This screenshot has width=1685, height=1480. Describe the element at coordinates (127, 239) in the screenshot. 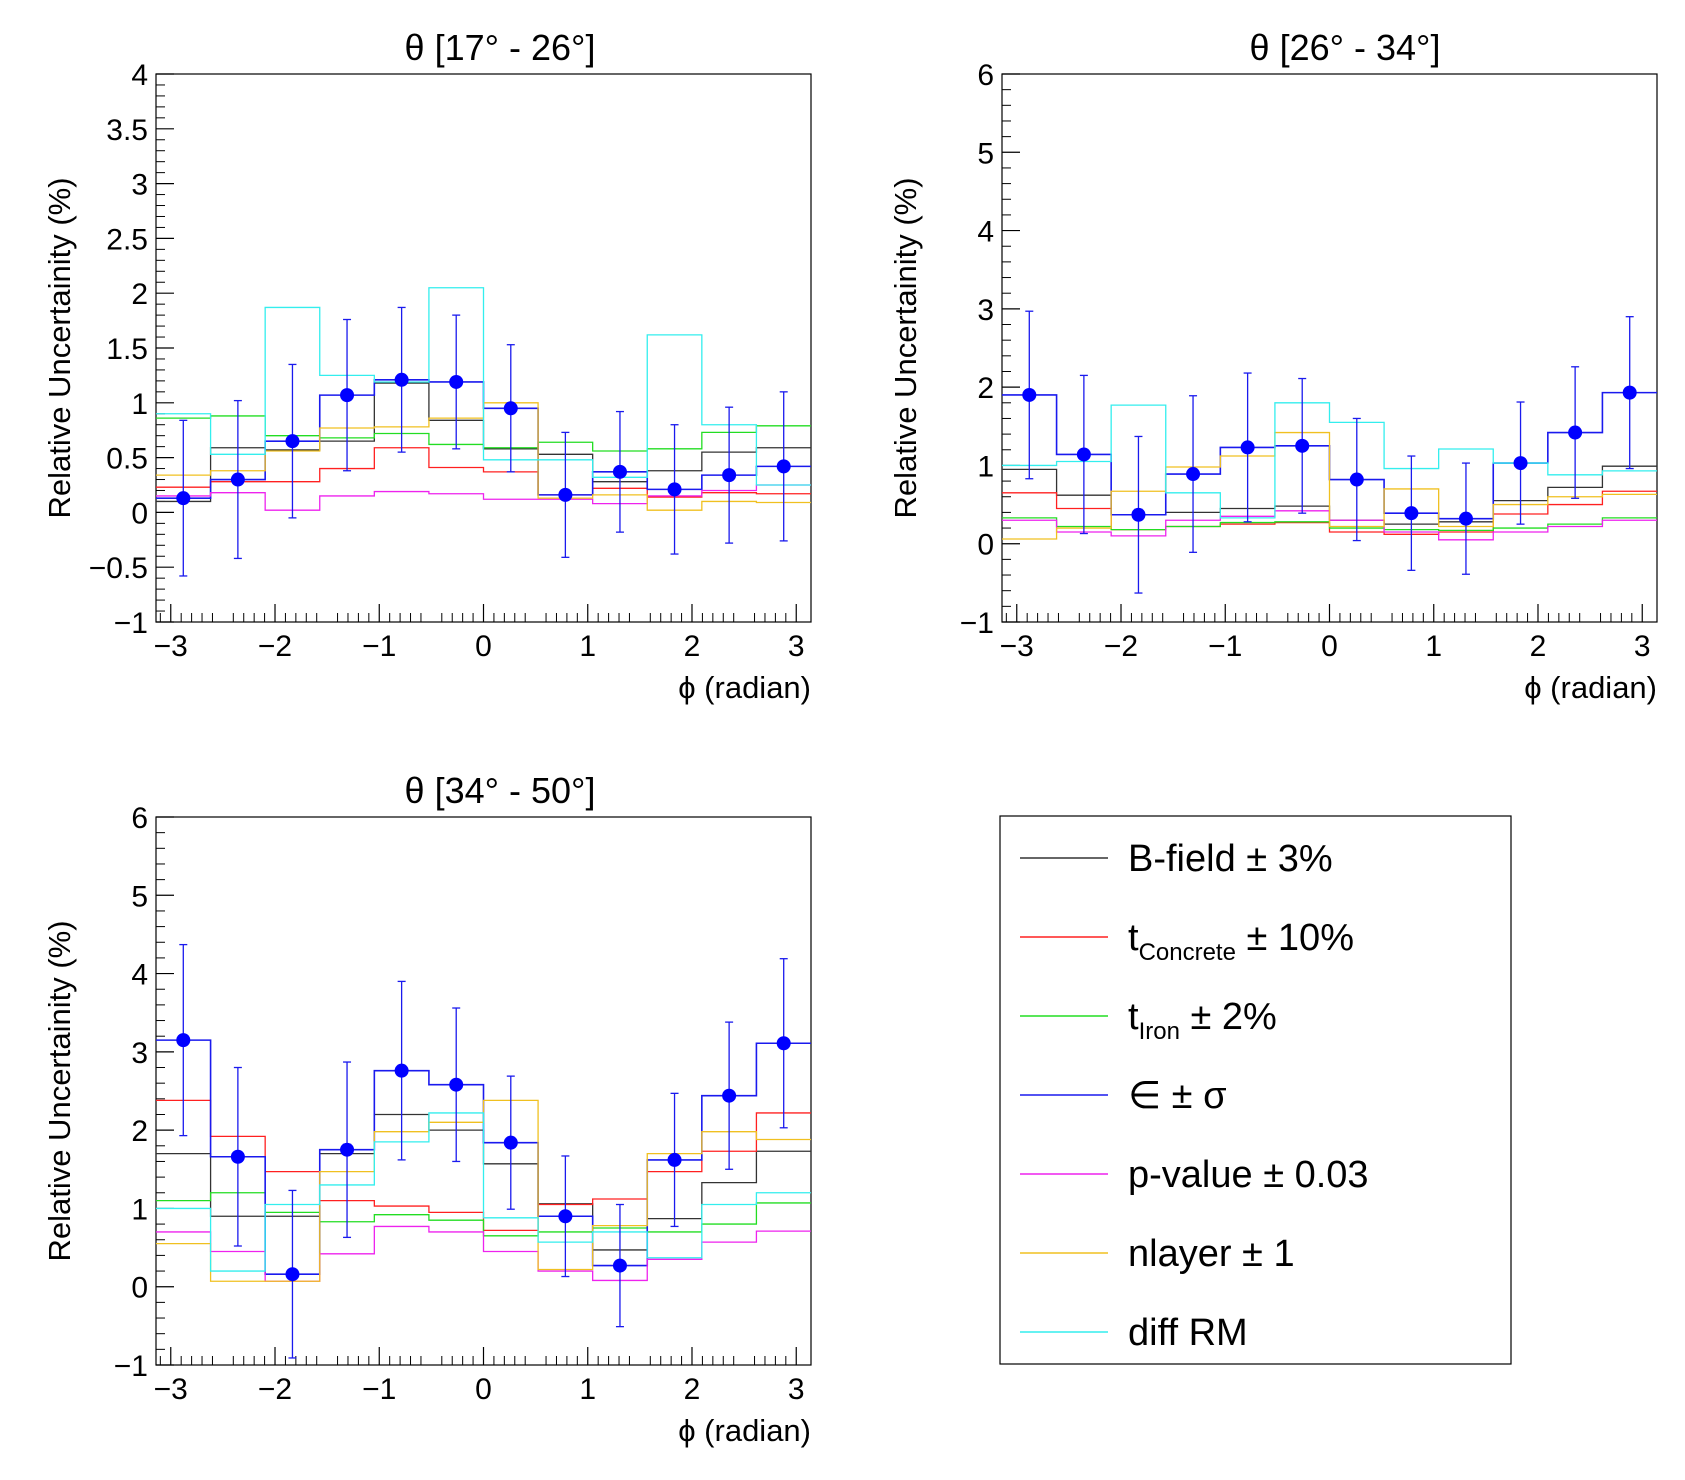

I see `y-tick-label: 2.5` at that location.